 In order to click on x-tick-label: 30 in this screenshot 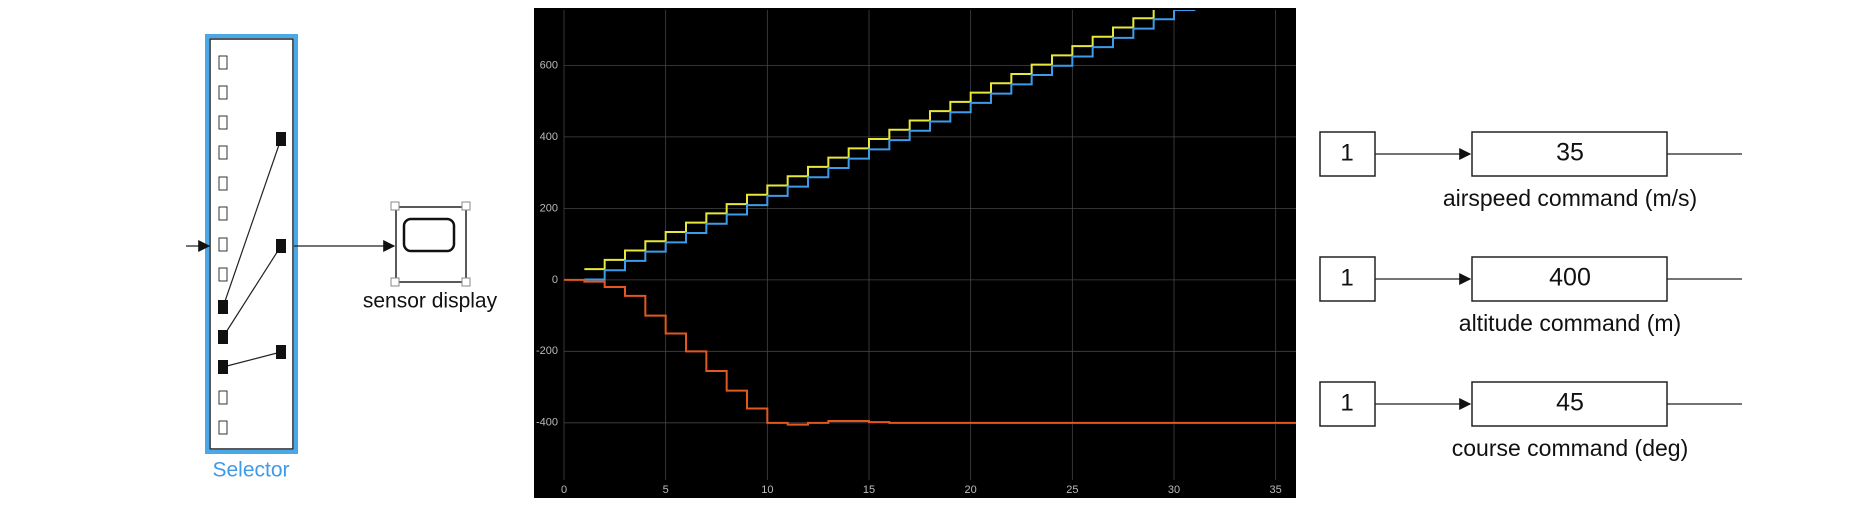, I will do `click(1174, 490)`.